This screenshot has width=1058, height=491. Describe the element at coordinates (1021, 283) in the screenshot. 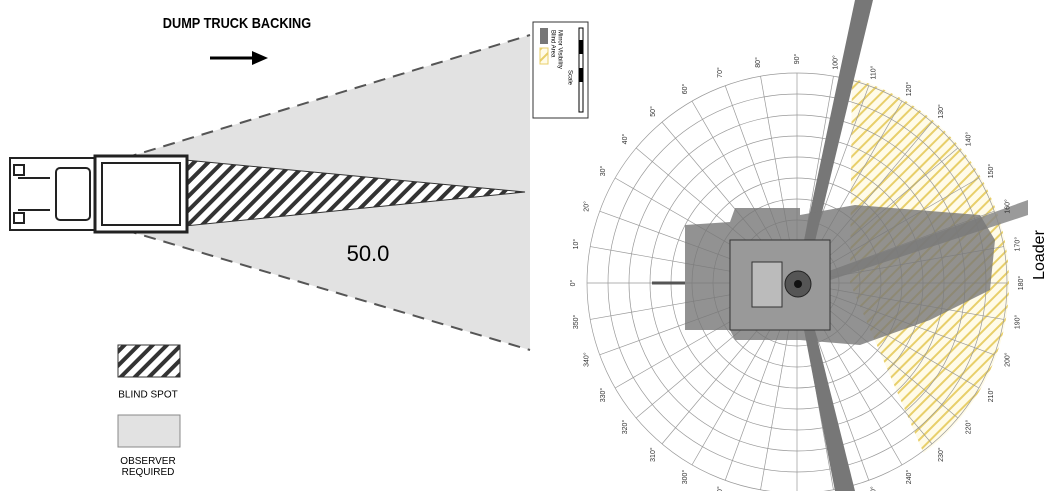

I see `angle-label: 180°` at that location.